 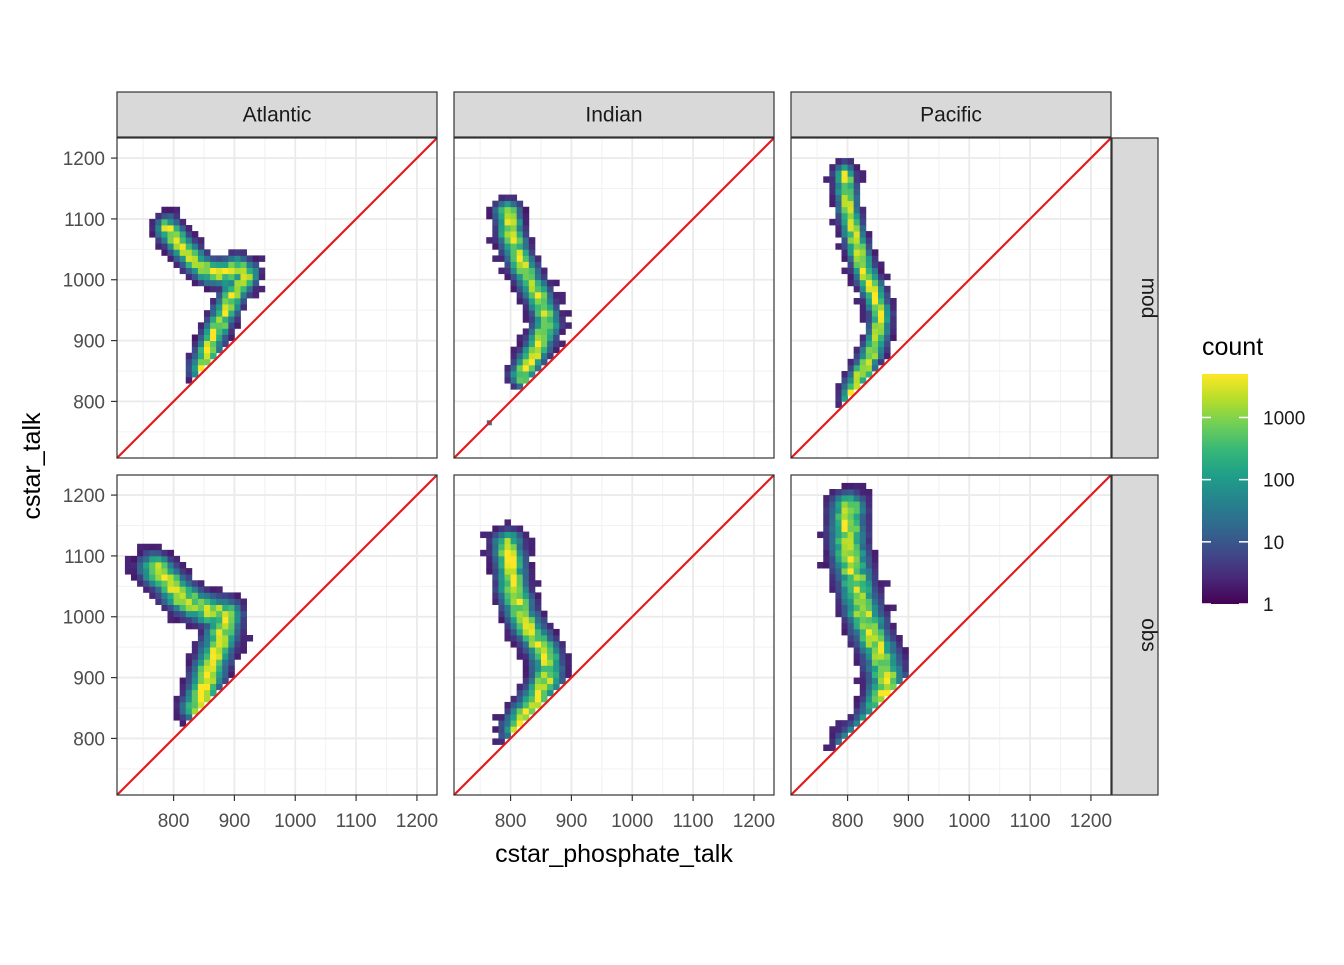 What do you see at coordinates (754, 821) in the screenshot?
I see `x-tick-label: 1200` at bounding box center [754, 821].